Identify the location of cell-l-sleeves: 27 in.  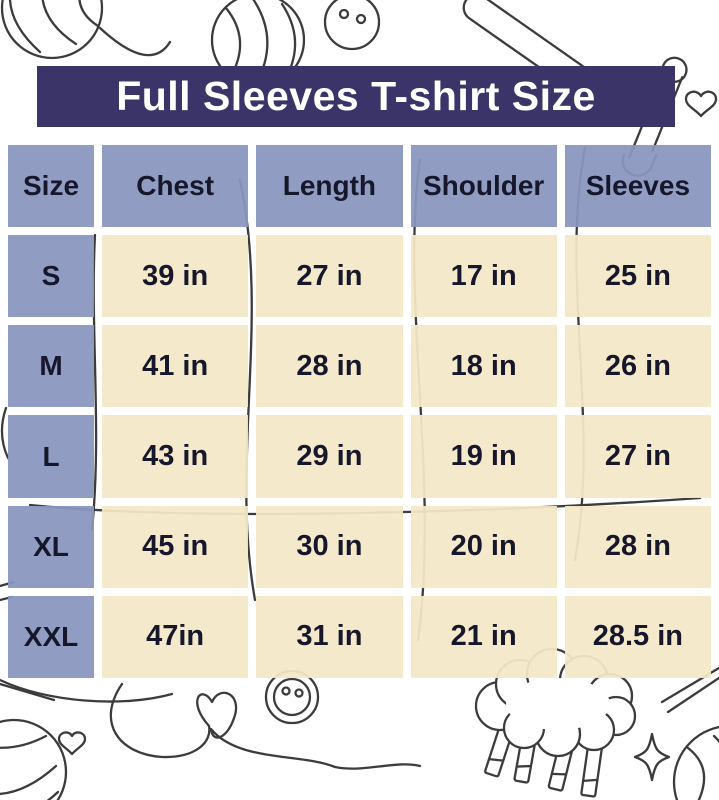
(637, 456).